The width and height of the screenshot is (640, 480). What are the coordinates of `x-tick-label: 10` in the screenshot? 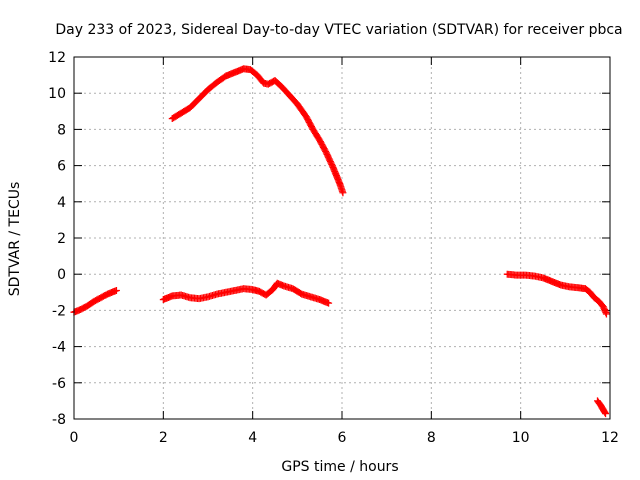 It's located at (521, 438).